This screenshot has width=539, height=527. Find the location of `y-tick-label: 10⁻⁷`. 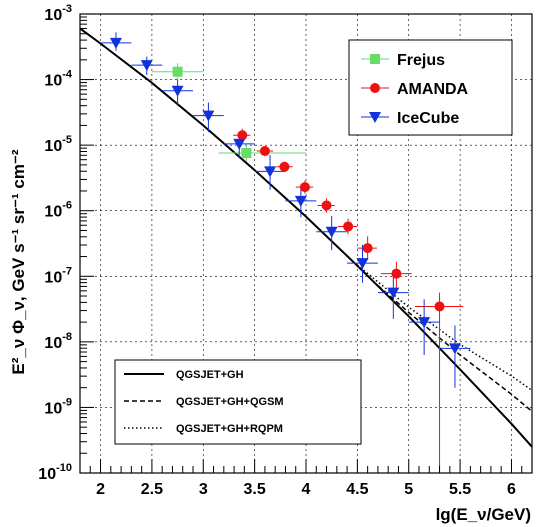

y-tick-label: 10⁻⁷ is located at coordinates (58, 275).